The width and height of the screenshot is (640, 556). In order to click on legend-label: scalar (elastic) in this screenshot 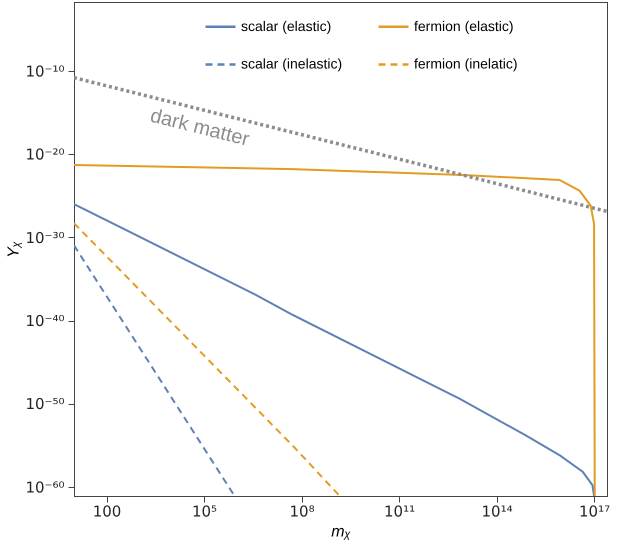, I will do `click(286, 26)`.